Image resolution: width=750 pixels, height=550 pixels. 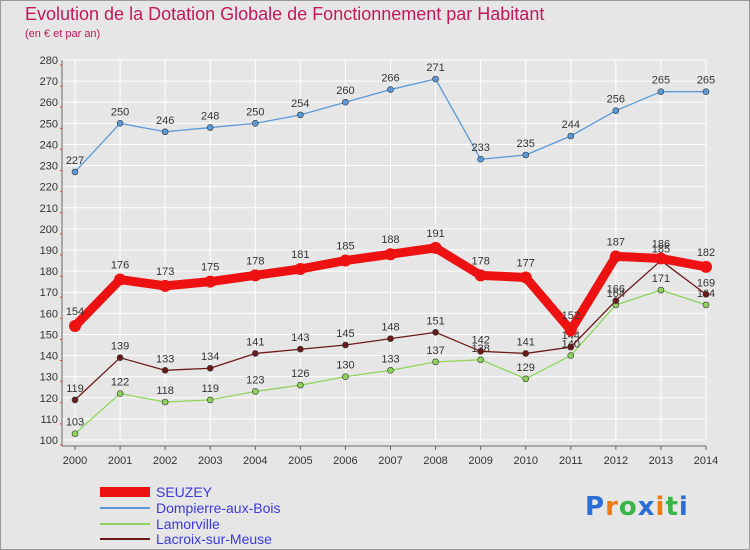 What do you see at coordinates (706, 283) in the screenshot?
I see `data-label: 169` at bounding box center [706, 283].